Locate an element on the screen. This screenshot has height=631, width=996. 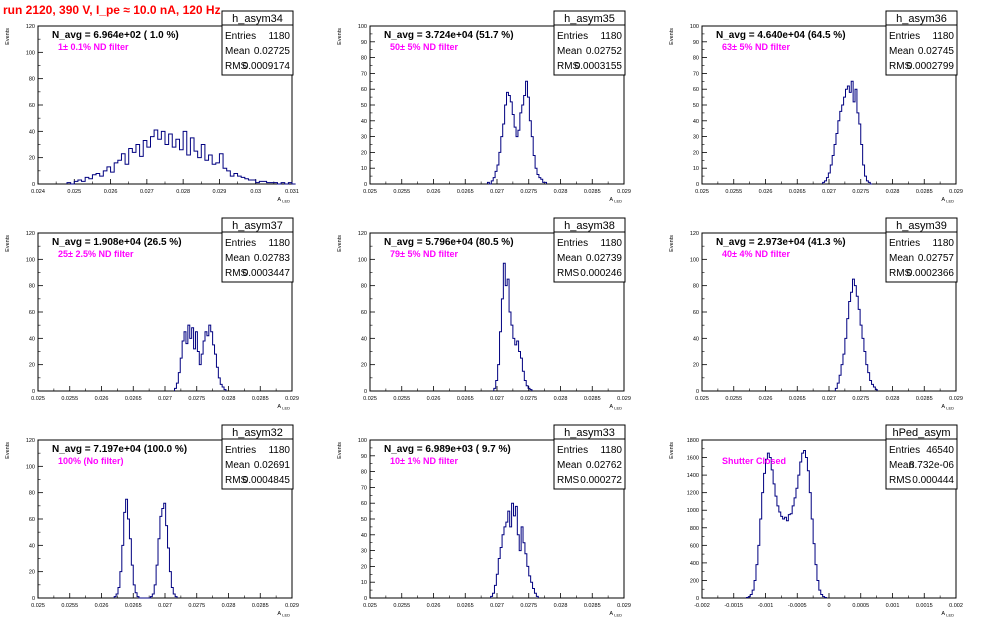
y-tick-label: 1400 is located at coordinates (693, 476).